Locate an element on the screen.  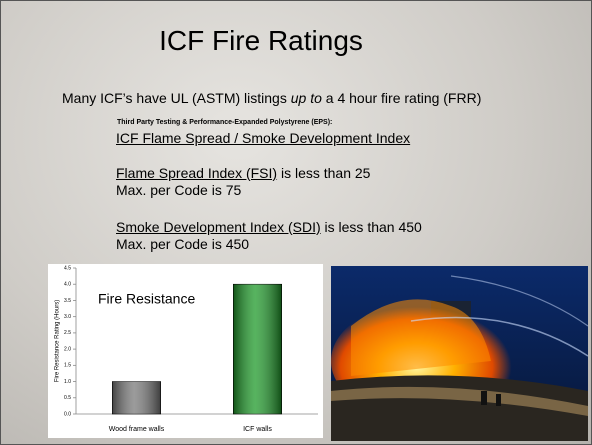
slide-title: ICF Fire Ratings is located at coordinates (261, 40).